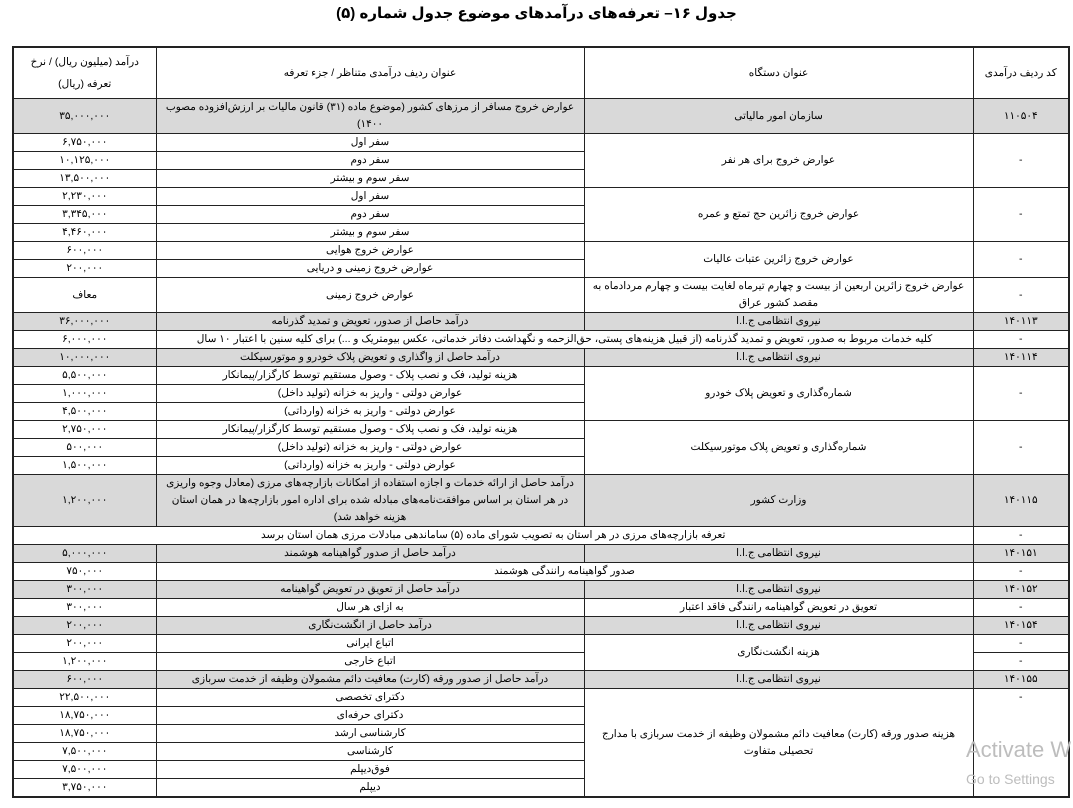 The height and width of the screenshot is (808, 1073). What do you see at coordinates (778, 393) in the screenshot?
I see `table-cell: شماره‌گذاری و تعویض پلاک خودرو` at bounding box center [778, 393].